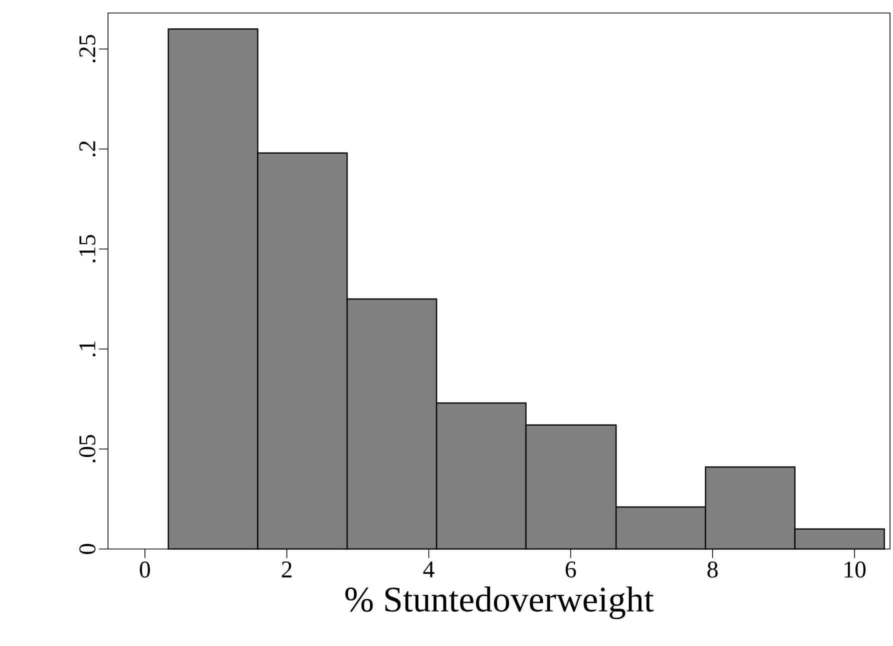  I want to click on x-tick-label: 2, so click(287, 570).